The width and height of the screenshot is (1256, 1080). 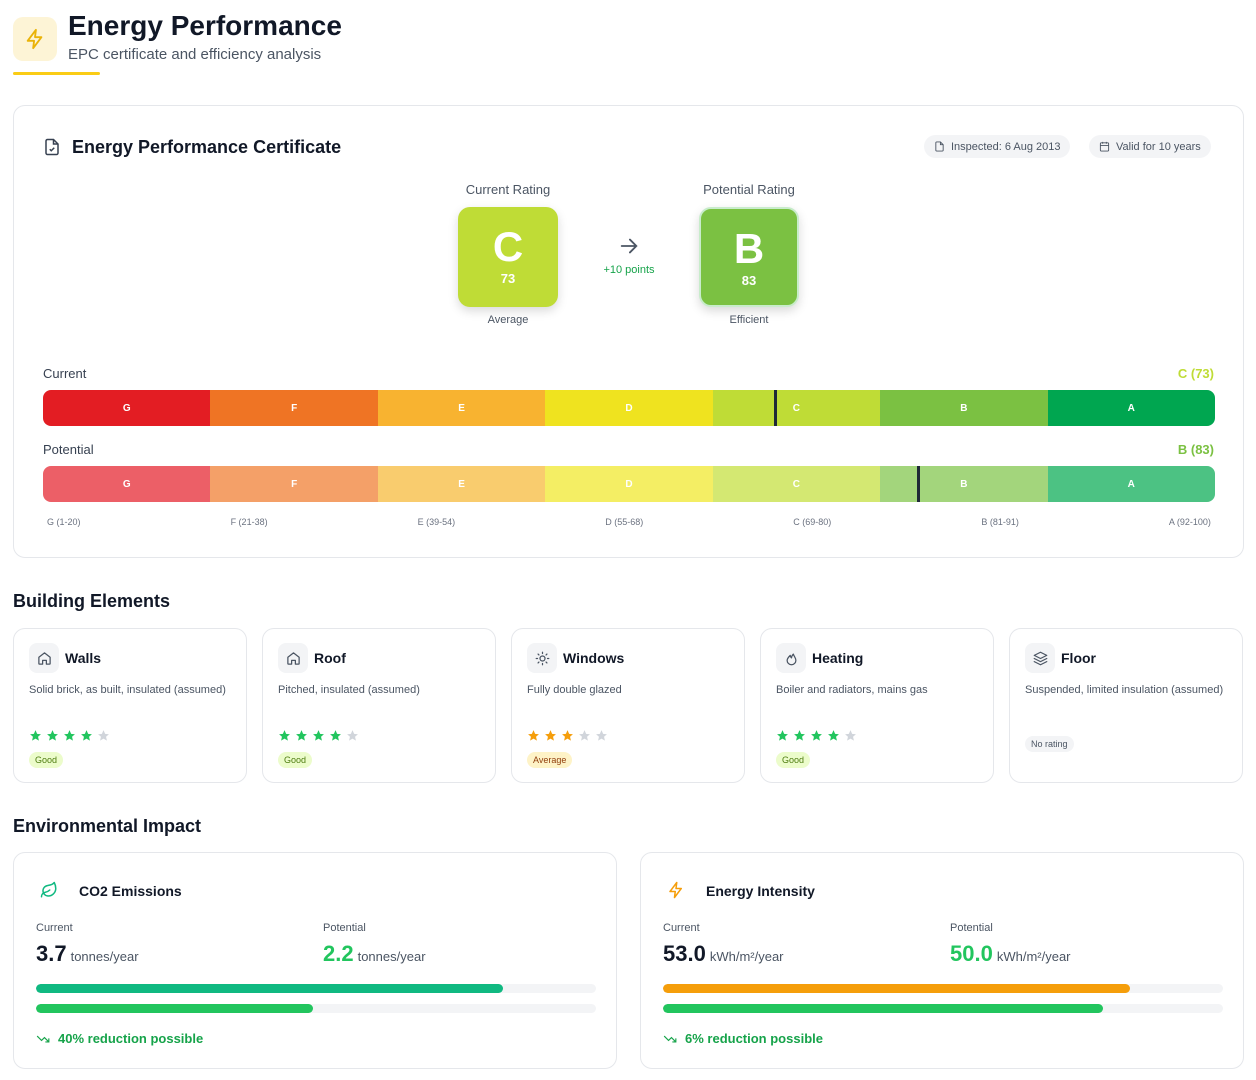 What do you see at coordinates (1189, 522) in the screenshot?
I see `range-label: A (92-100)` at bounding box center [1189, 522].